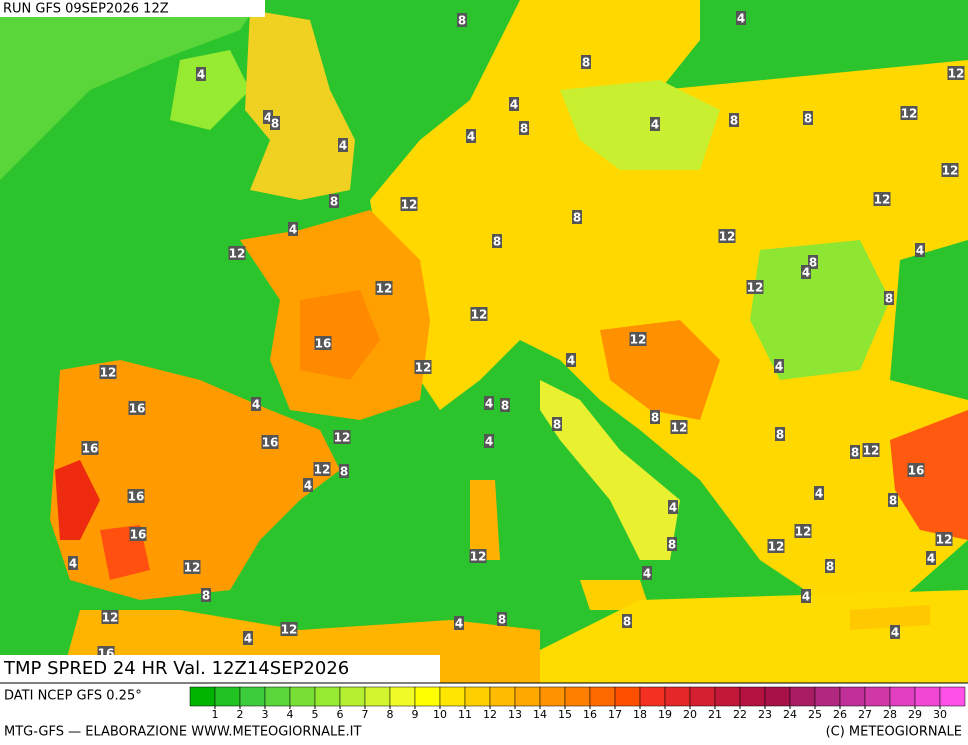 This screenshot has width=968, height=745. Describe the element at coordinates (765, 714) in the screenshot. I see `colorbar-tick-label: 23` at that location.